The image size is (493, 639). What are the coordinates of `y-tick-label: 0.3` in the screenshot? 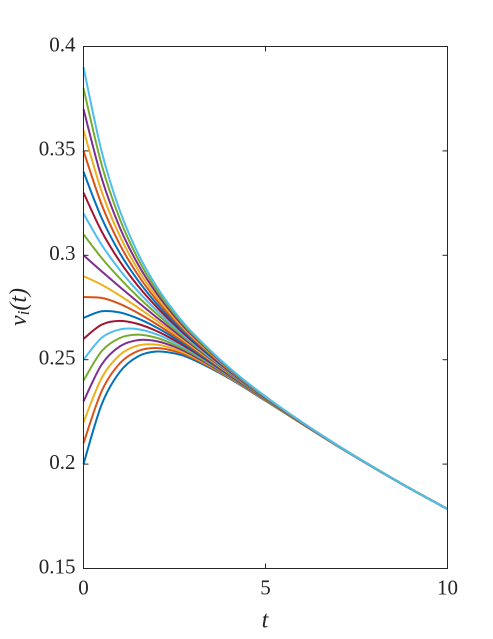 It's located at (62, 253).